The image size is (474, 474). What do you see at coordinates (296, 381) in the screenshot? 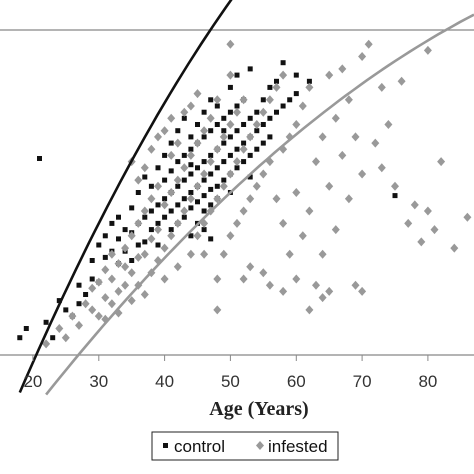
I see `x-tick-label: 60` at bounding box center [296, 381].